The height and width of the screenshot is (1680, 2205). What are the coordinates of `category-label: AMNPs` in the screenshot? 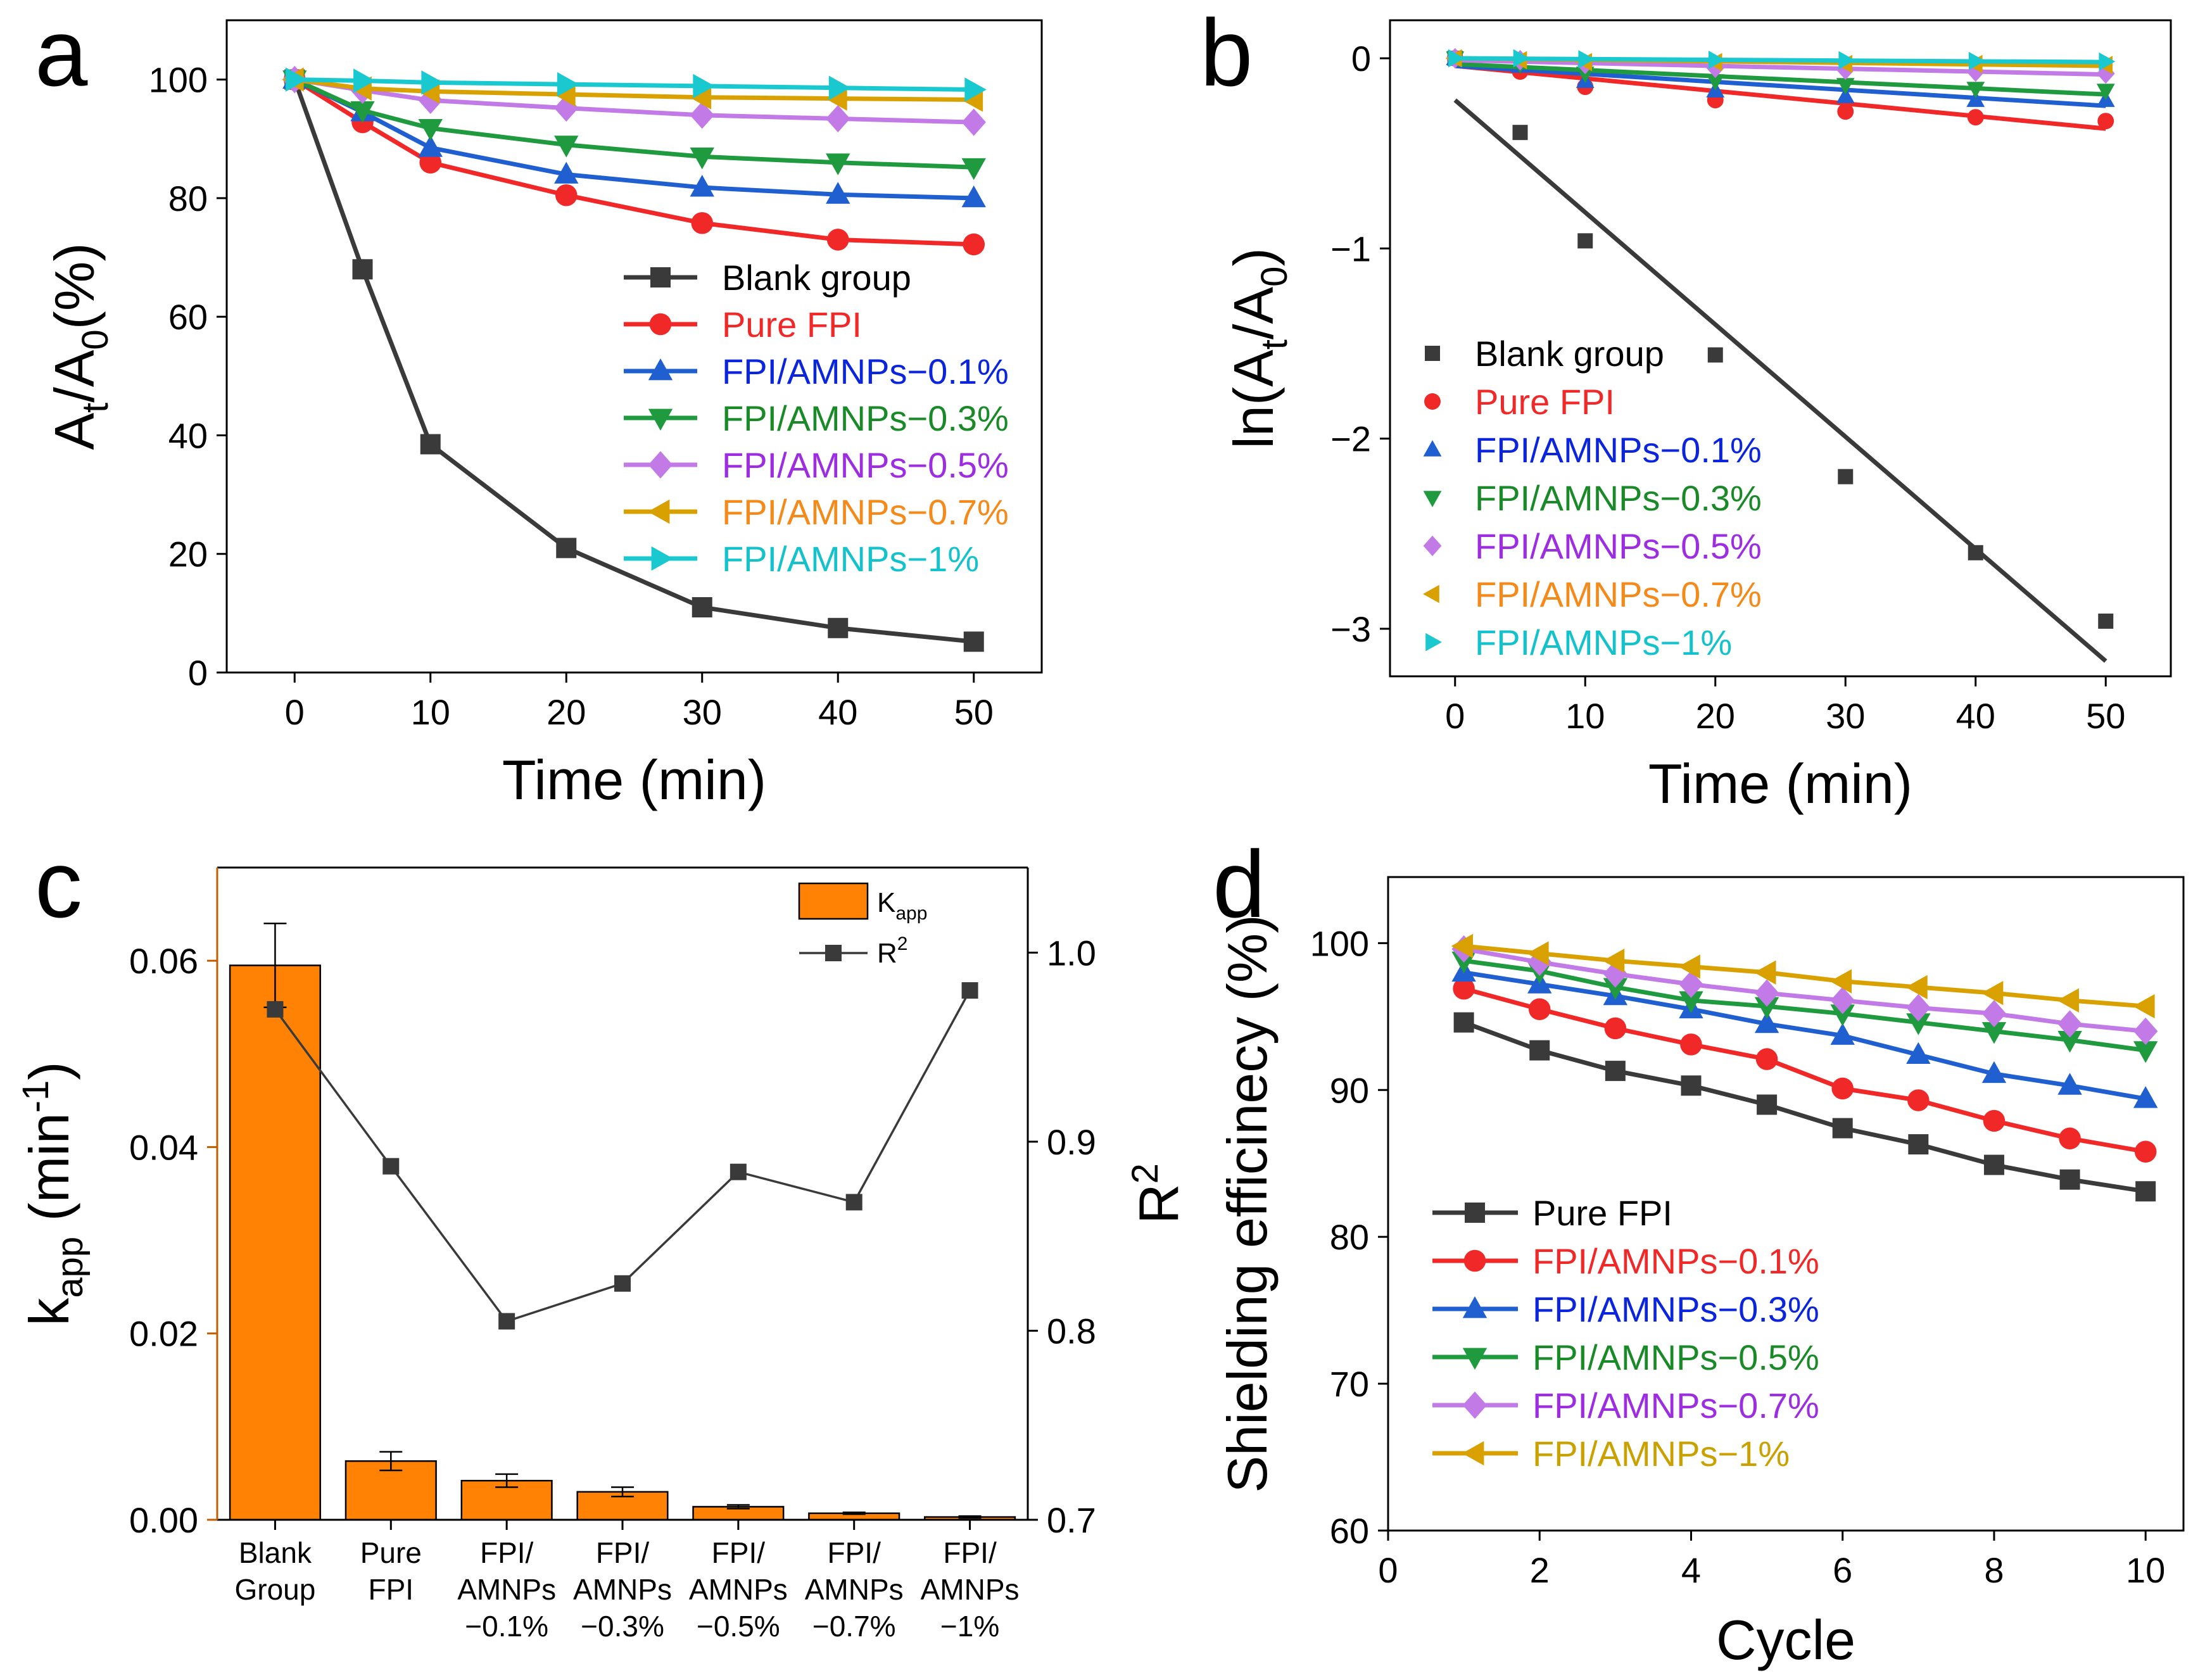 It's located at (622, 1590).